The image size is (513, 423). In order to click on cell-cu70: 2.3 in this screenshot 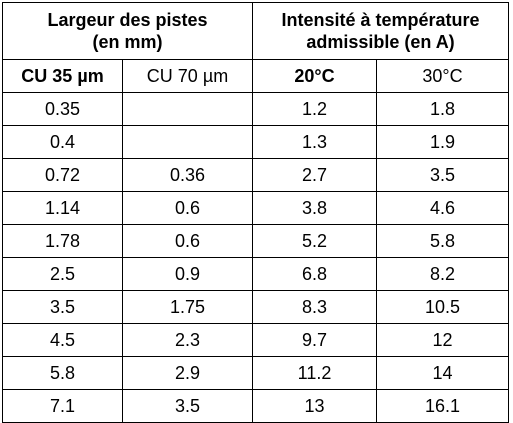, I will do `click(187, 340)`.